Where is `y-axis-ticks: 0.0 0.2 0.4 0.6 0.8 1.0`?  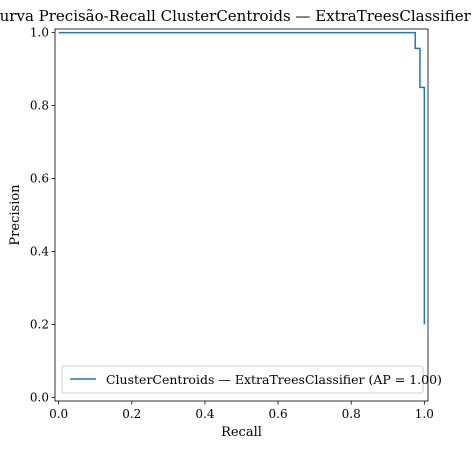 y-axis-ticks: 0.0 0.2 0.4 0.6 0.8 1.0 is located at coordinates (42, 215).